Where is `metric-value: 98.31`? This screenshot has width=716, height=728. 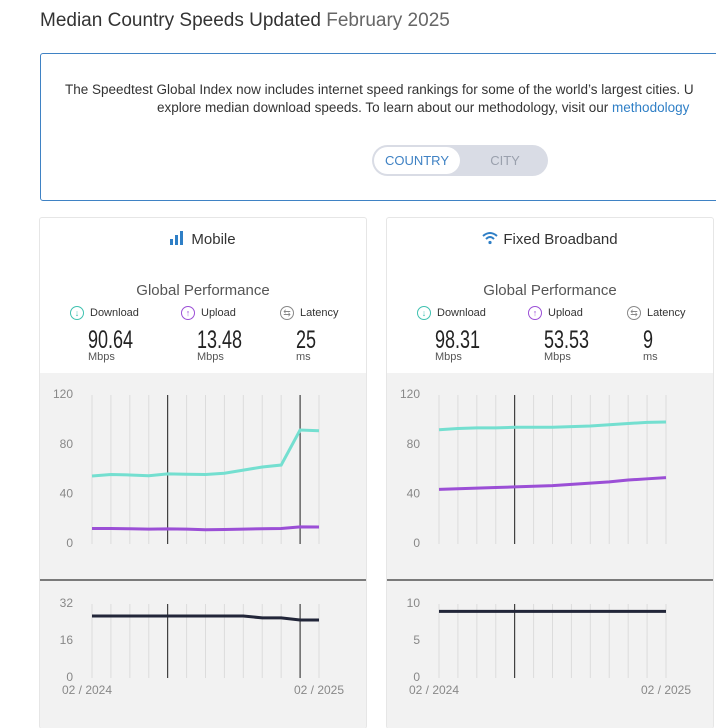
metric-value: 98.31 is located at coordinates (458, 340).